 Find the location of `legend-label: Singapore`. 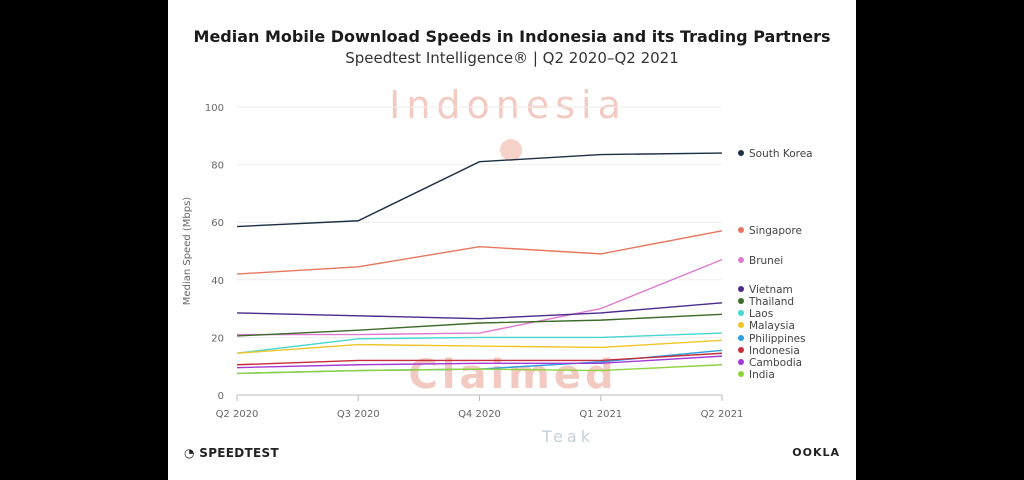

legend-label: Singapore is located at coordinates (775, 231).